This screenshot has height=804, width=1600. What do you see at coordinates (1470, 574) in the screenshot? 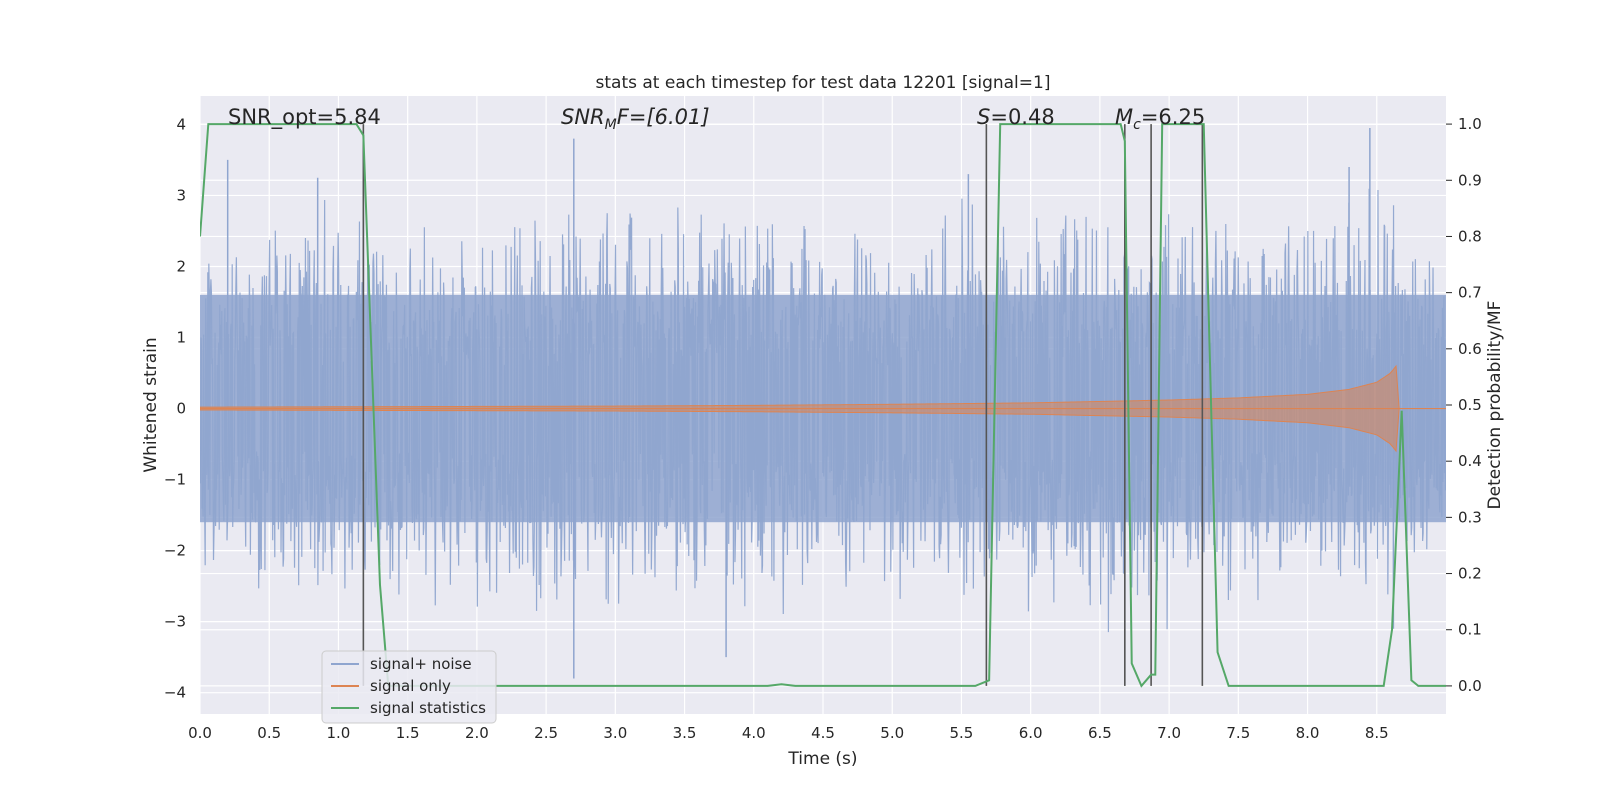
I see `y-right-tick-label: 0.2` at bounding box center [1470, 574].